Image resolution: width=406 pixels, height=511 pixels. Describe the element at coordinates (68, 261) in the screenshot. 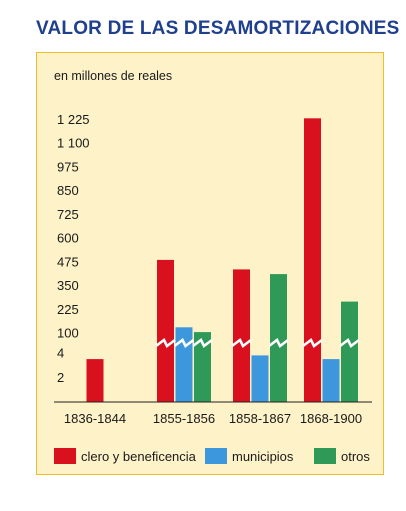

I see `y-tick-label: 475` at that location.